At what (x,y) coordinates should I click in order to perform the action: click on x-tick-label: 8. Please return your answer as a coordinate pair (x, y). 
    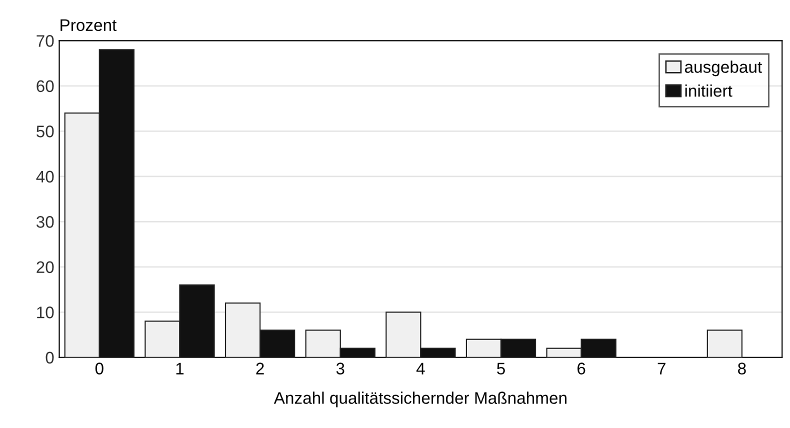
    Looking at the image, I should click on (742, 368).